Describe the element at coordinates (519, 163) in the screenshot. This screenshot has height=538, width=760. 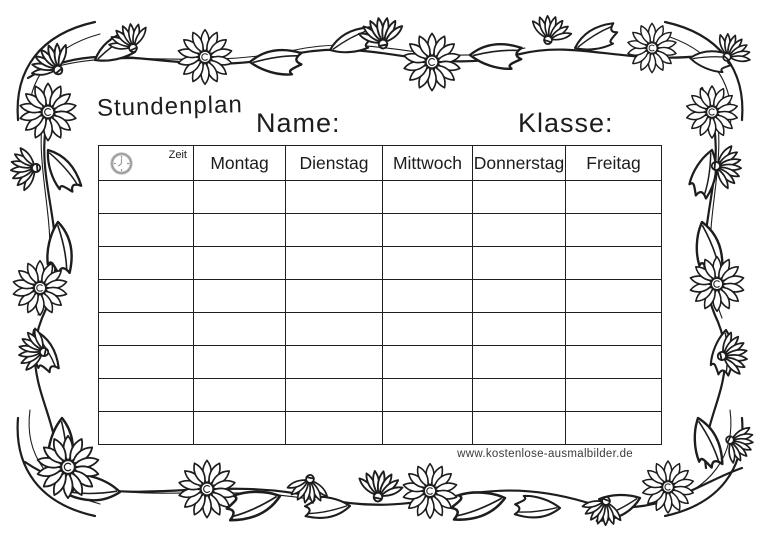
I see `day-header-donnerstag: Donnerstag` at that location.